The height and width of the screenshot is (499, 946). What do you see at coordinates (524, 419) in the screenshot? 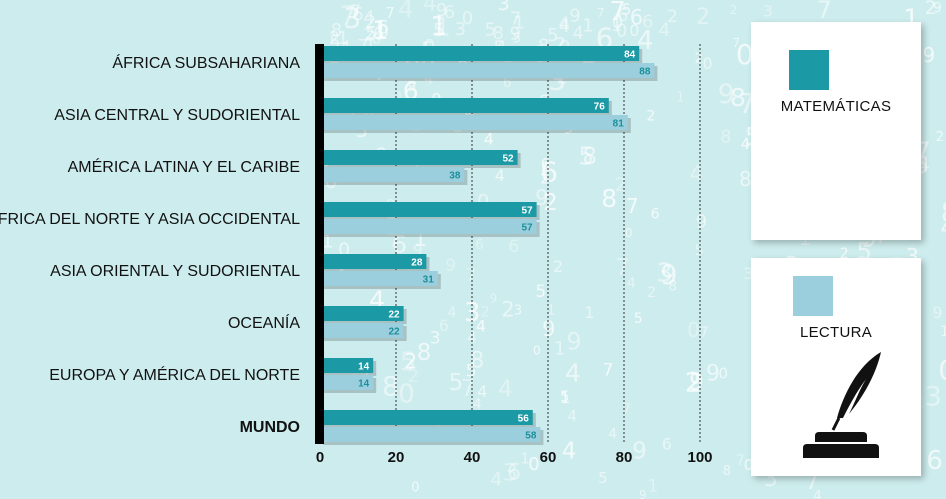
I see `data-label: 56` at bounding box center [524, 419].